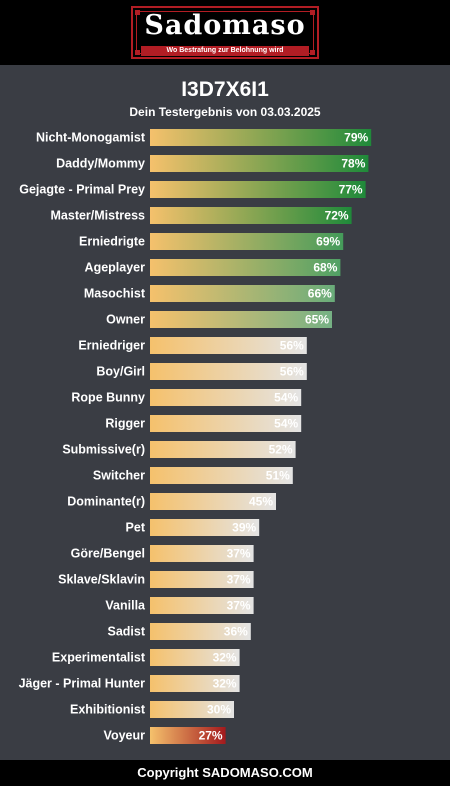 Image resolution: width=450 pixels, height=786 pixels. I want to click on bar-category-label: Master/Mistress, so click(98, 216).